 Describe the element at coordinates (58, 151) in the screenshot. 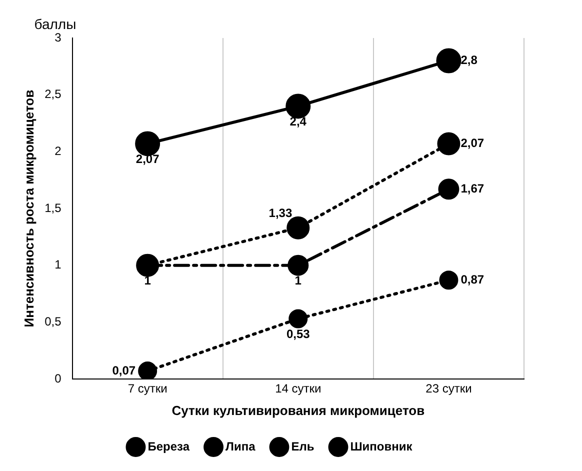

I see `y-tick-label: 2` at that location.